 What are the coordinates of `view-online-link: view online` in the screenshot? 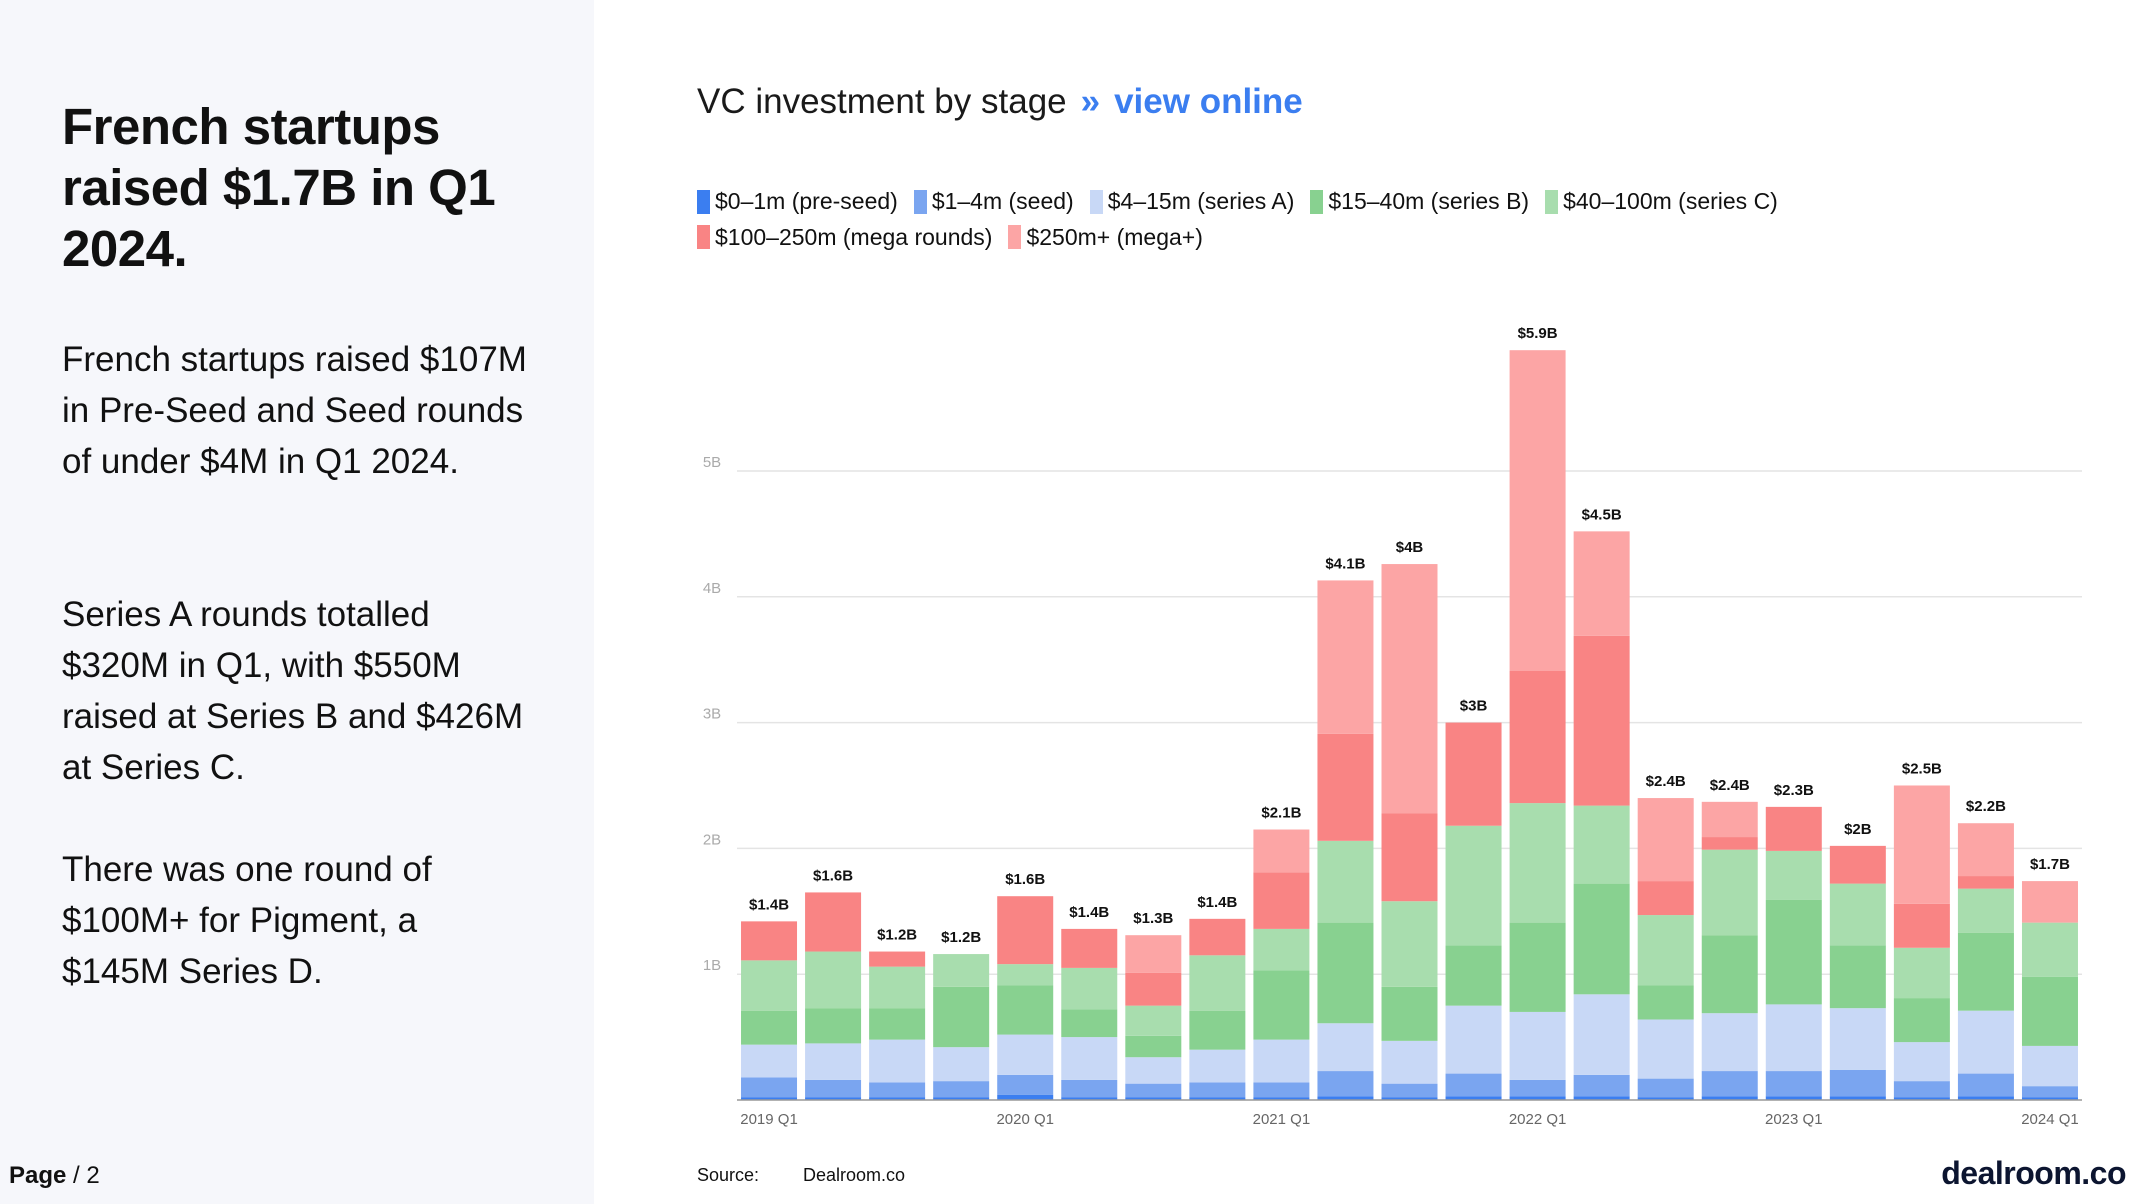 It's located at (1208, 101).